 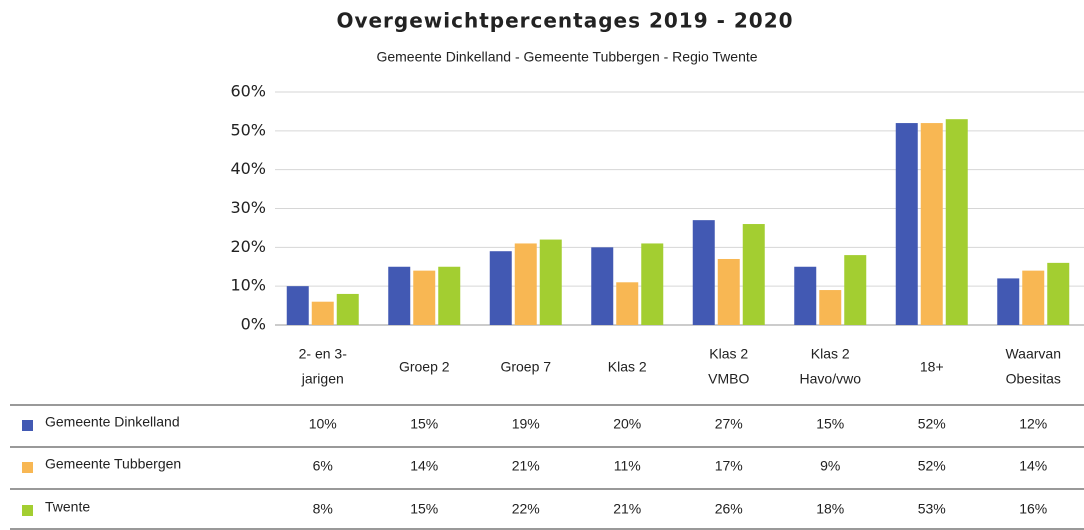 I want to click on y-tick-label: 50%, so click(x=248, y=129).